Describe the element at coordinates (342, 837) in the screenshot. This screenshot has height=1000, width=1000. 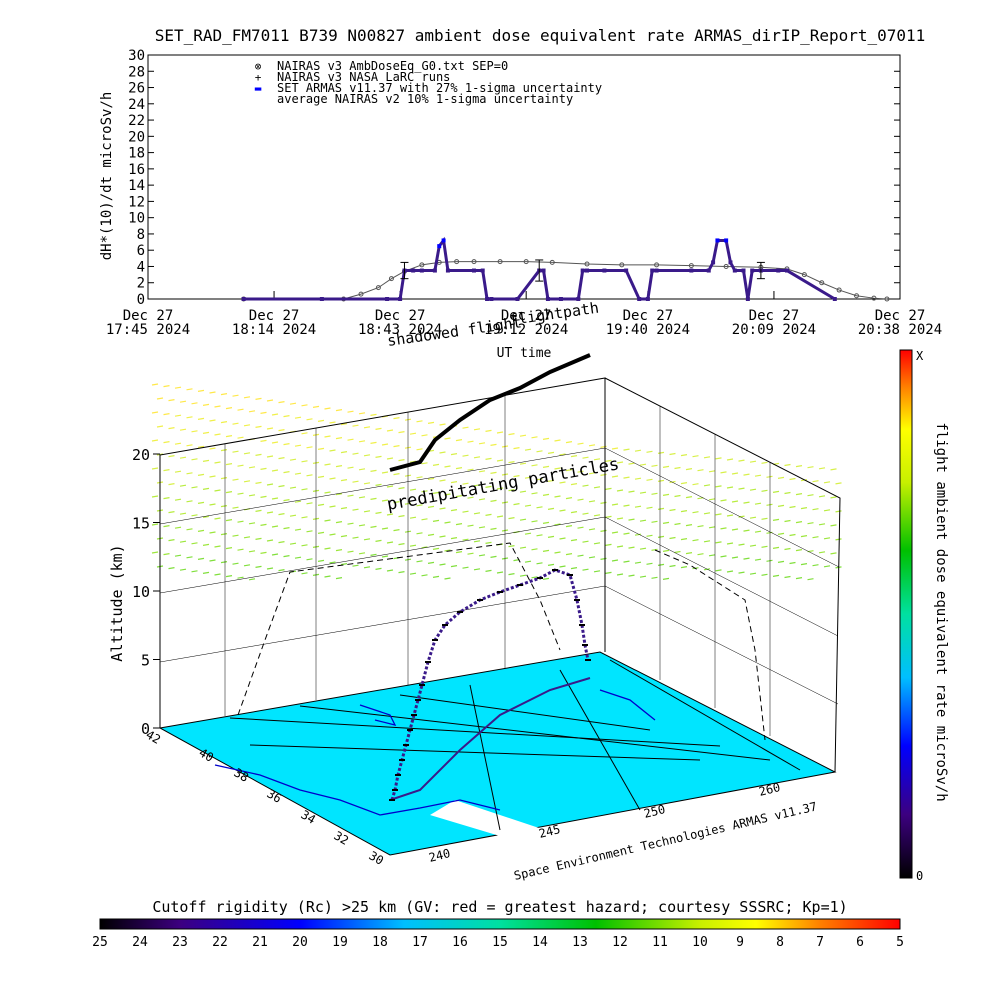
I see `lat-tick-label: 32` at that location.